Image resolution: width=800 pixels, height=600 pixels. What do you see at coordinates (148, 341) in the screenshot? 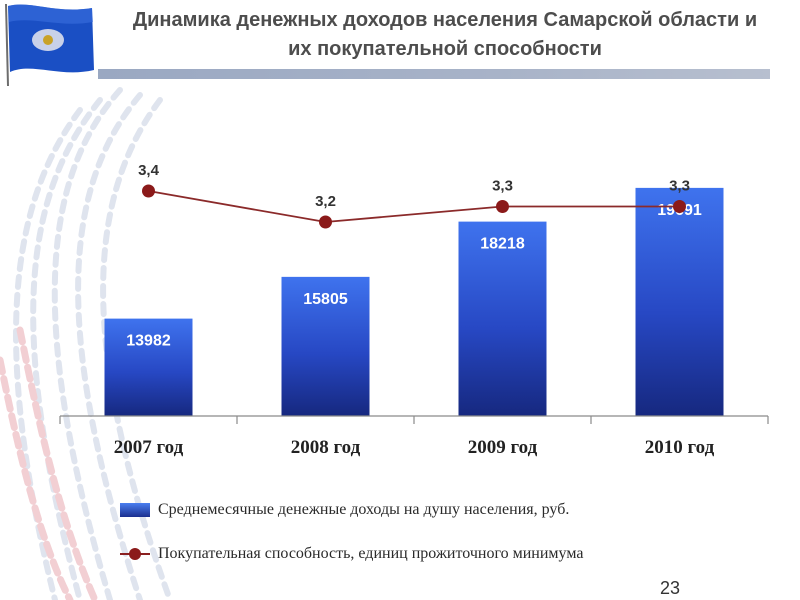
I see `income-bar-label: 13982` at bounding box center [148, 341].